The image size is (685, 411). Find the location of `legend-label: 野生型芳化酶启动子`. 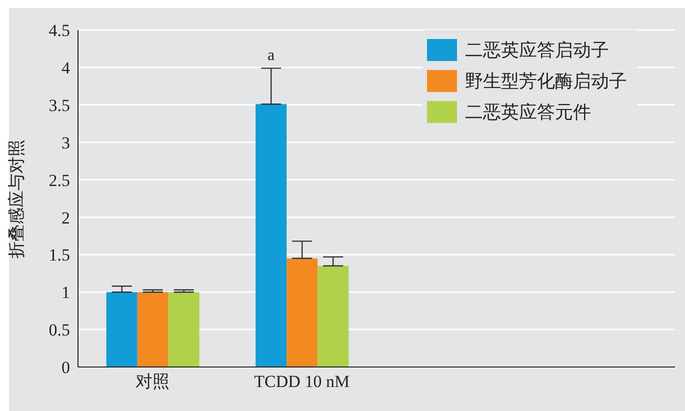

legend-label: 野生型芳化酶启动子 is located at coordinates (546, 81).